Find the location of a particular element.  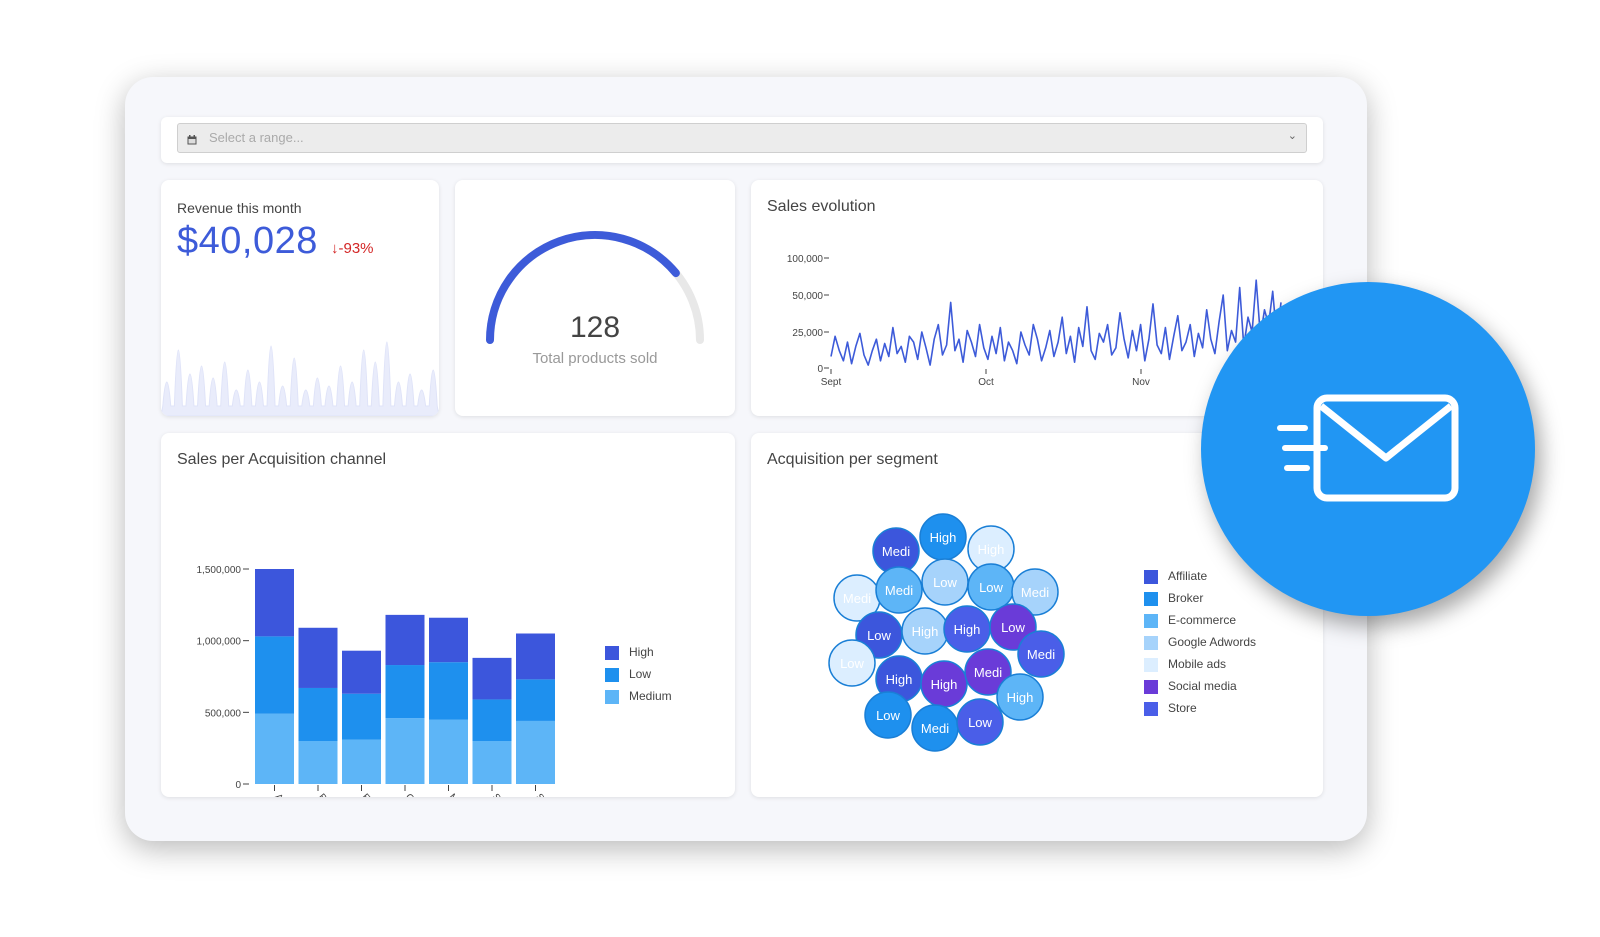

y-tick-label: 25,000 is located at coordinates (807, 333).